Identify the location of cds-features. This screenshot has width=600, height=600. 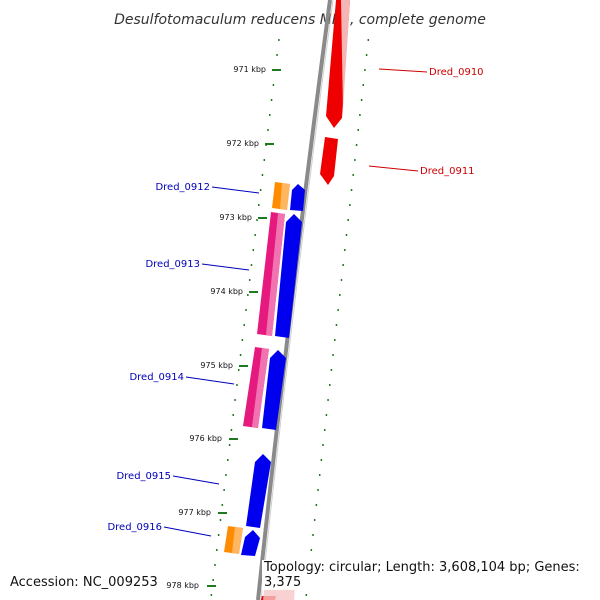
(264, 320).